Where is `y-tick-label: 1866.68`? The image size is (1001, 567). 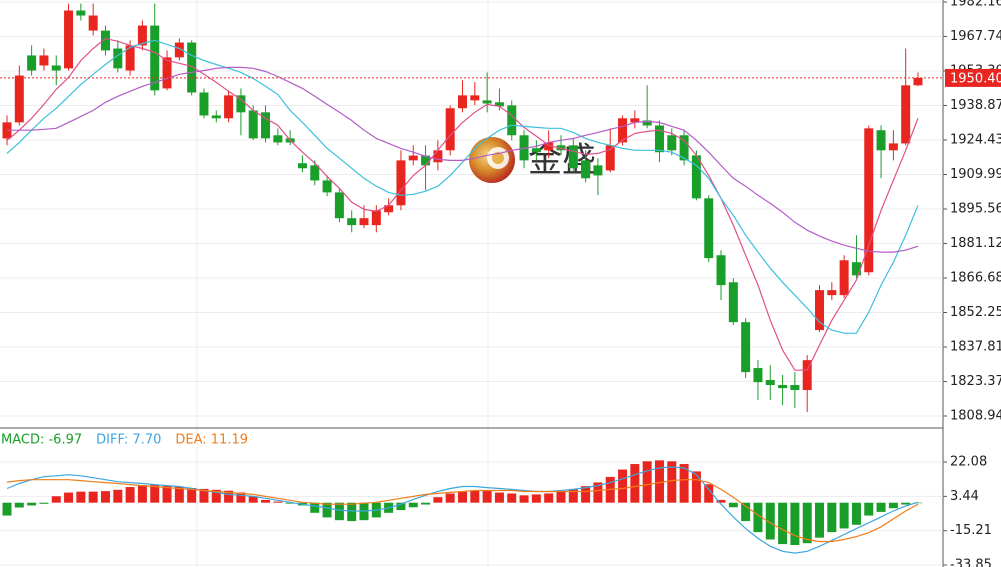 y-tick-label: 1866.68 is located at coordinates (975, 278).